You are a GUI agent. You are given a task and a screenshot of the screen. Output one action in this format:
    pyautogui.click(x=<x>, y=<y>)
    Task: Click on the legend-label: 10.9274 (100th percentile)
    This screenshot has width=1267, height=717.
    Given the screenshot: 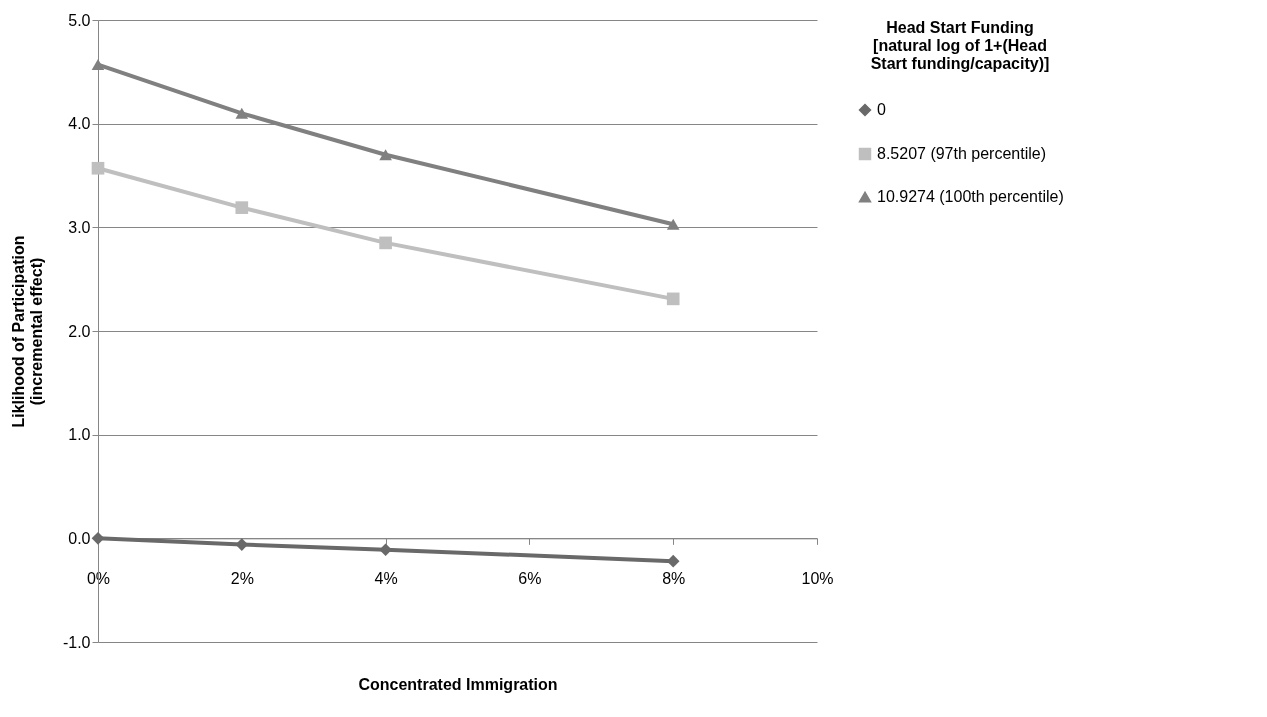 What is the action you would take?
    pyautogui.click(x=970, y=196)
    